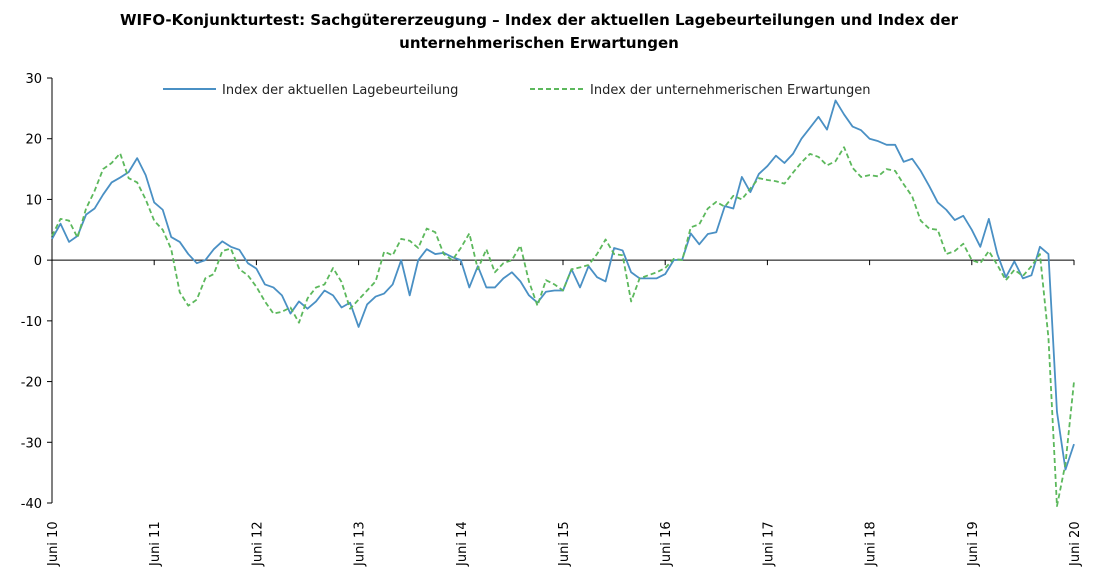  Describe the element at coordinates (730, 90) in the screenshot. I see `legend-label-2: Index der unternehmerischen Erwartungen` at that location.